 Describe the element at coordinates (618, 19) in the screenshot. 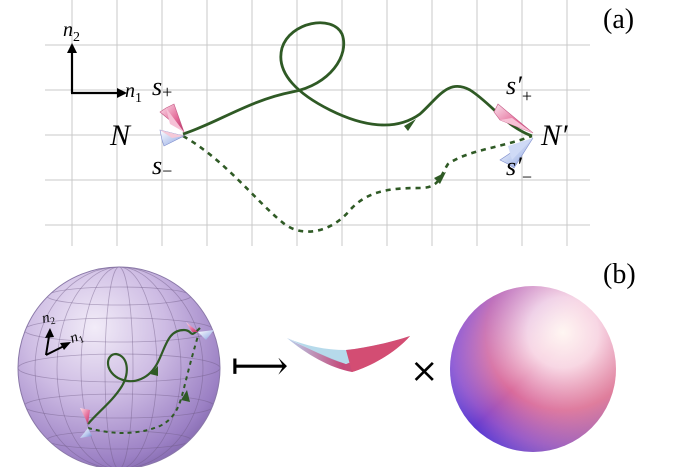

I see `panel-a-label: (a)` at that location.